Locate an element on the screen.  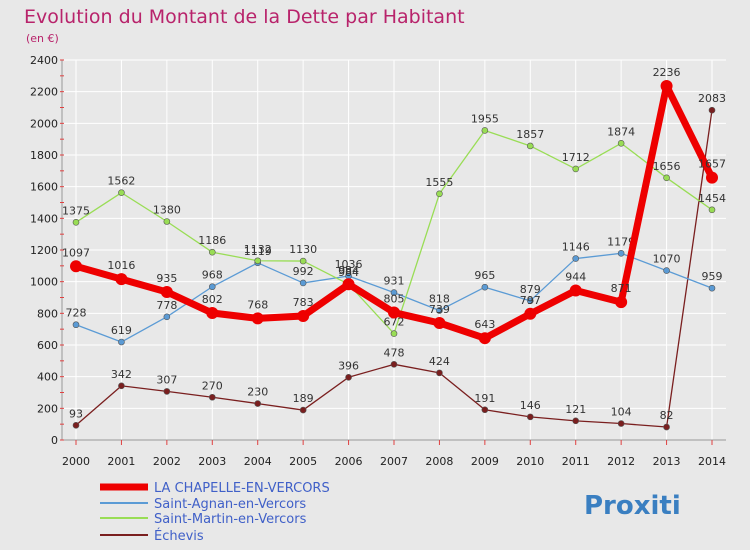
chart-subtitle: (en €) is located at coordinates (42, 38).